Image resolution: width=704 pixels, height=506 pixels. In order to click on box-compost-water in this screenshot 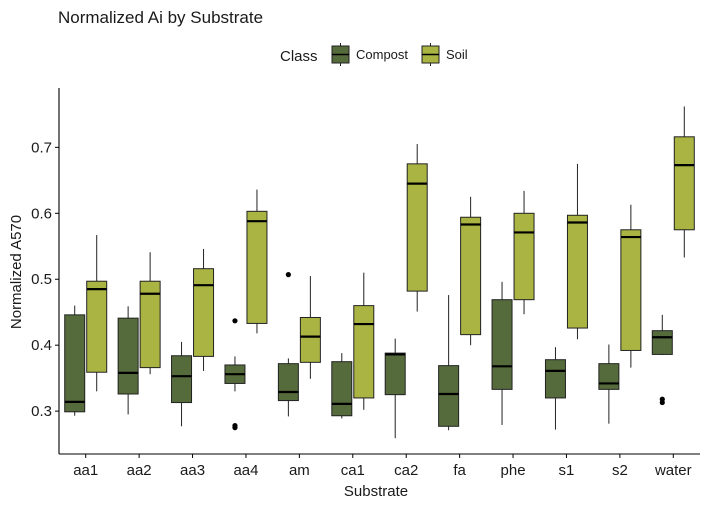, I will do `click(662, 360)`.